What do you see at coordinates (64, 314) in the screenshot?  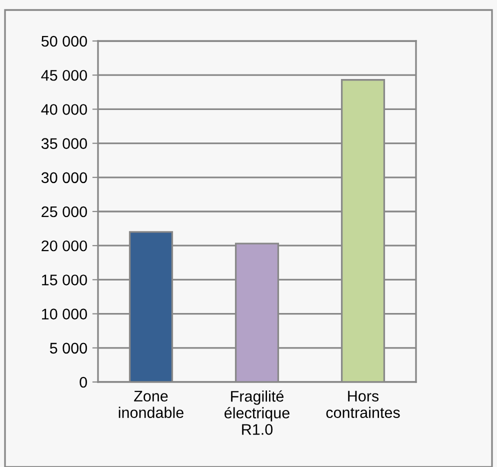 I see `y-tick-label: 10 000` at bounding box center [64, 314].